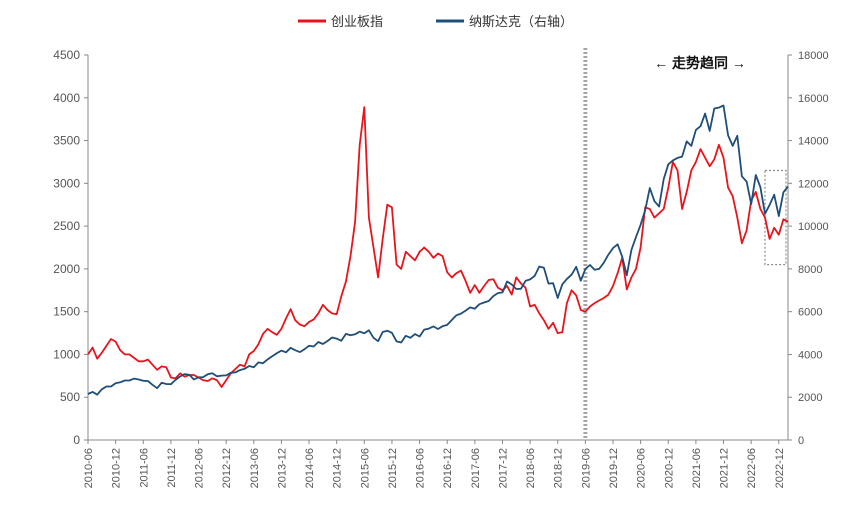 The width and height of the screenshot is (852, 524). I want to click on right-tick-label: 4000, so click(810, 355).